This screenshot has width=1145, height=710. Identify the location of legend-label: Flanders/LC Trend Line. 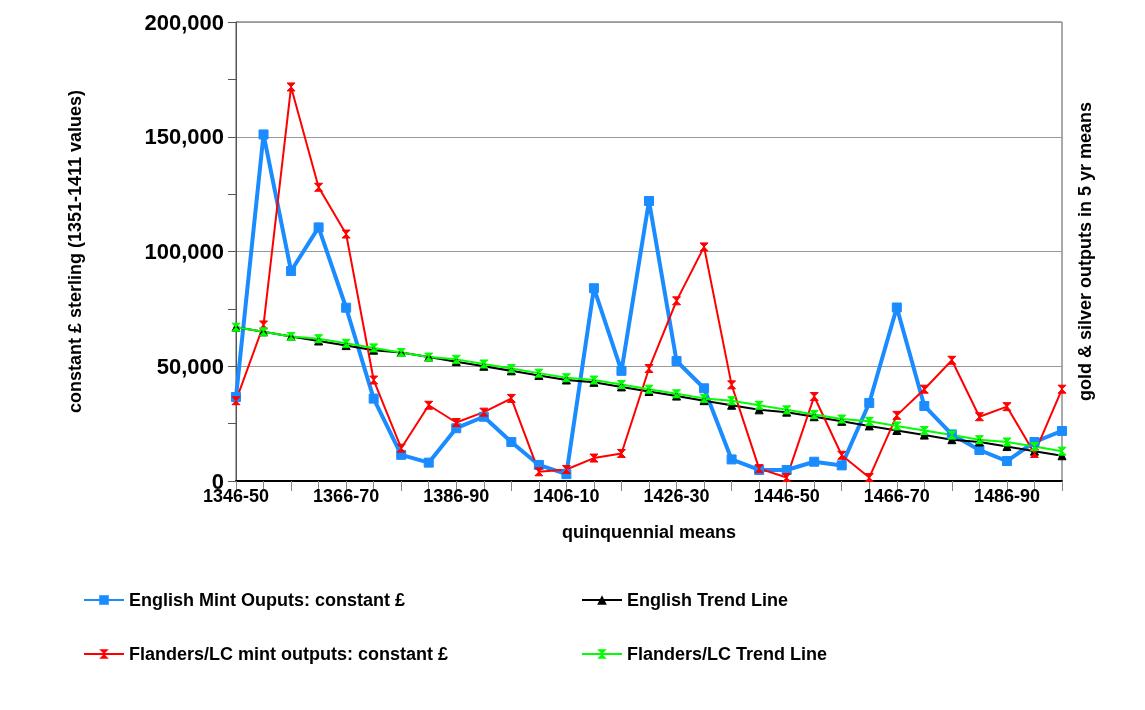
(727, 654).